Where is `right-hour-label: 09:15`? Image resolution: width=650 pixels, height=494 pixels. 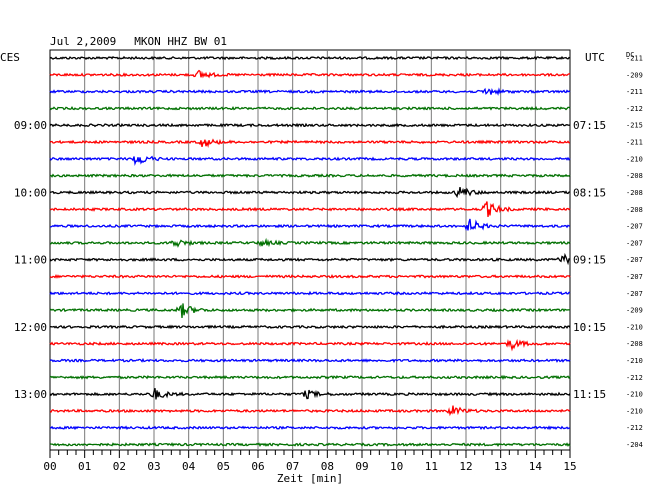
right-hour-label: 09:15 is located at coordinates (589, 260).